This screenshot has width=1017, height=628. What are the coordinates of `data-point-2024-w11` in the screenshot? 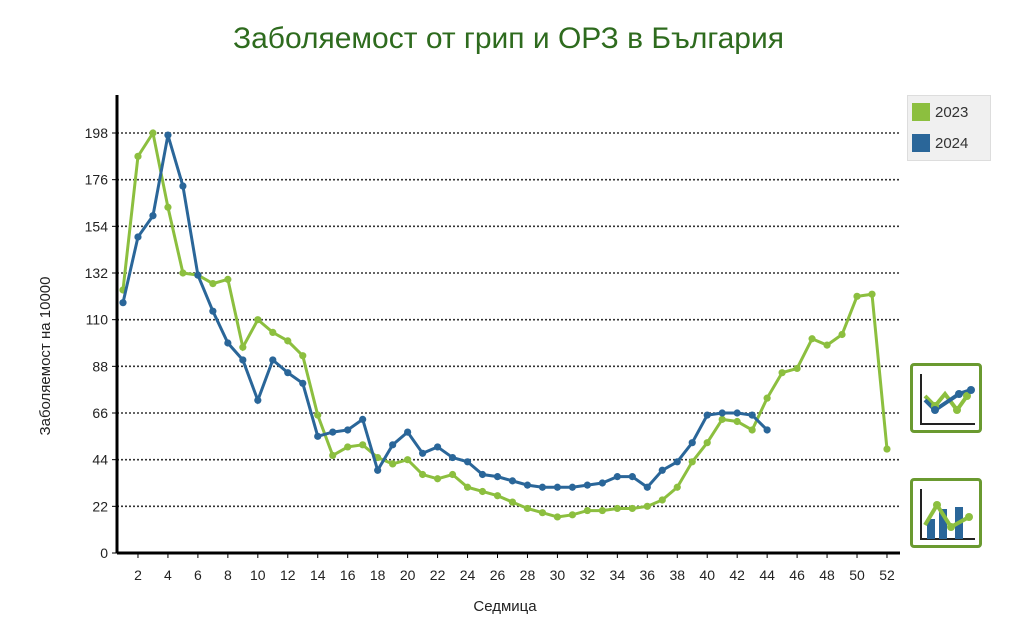 It's located at (273, 360).